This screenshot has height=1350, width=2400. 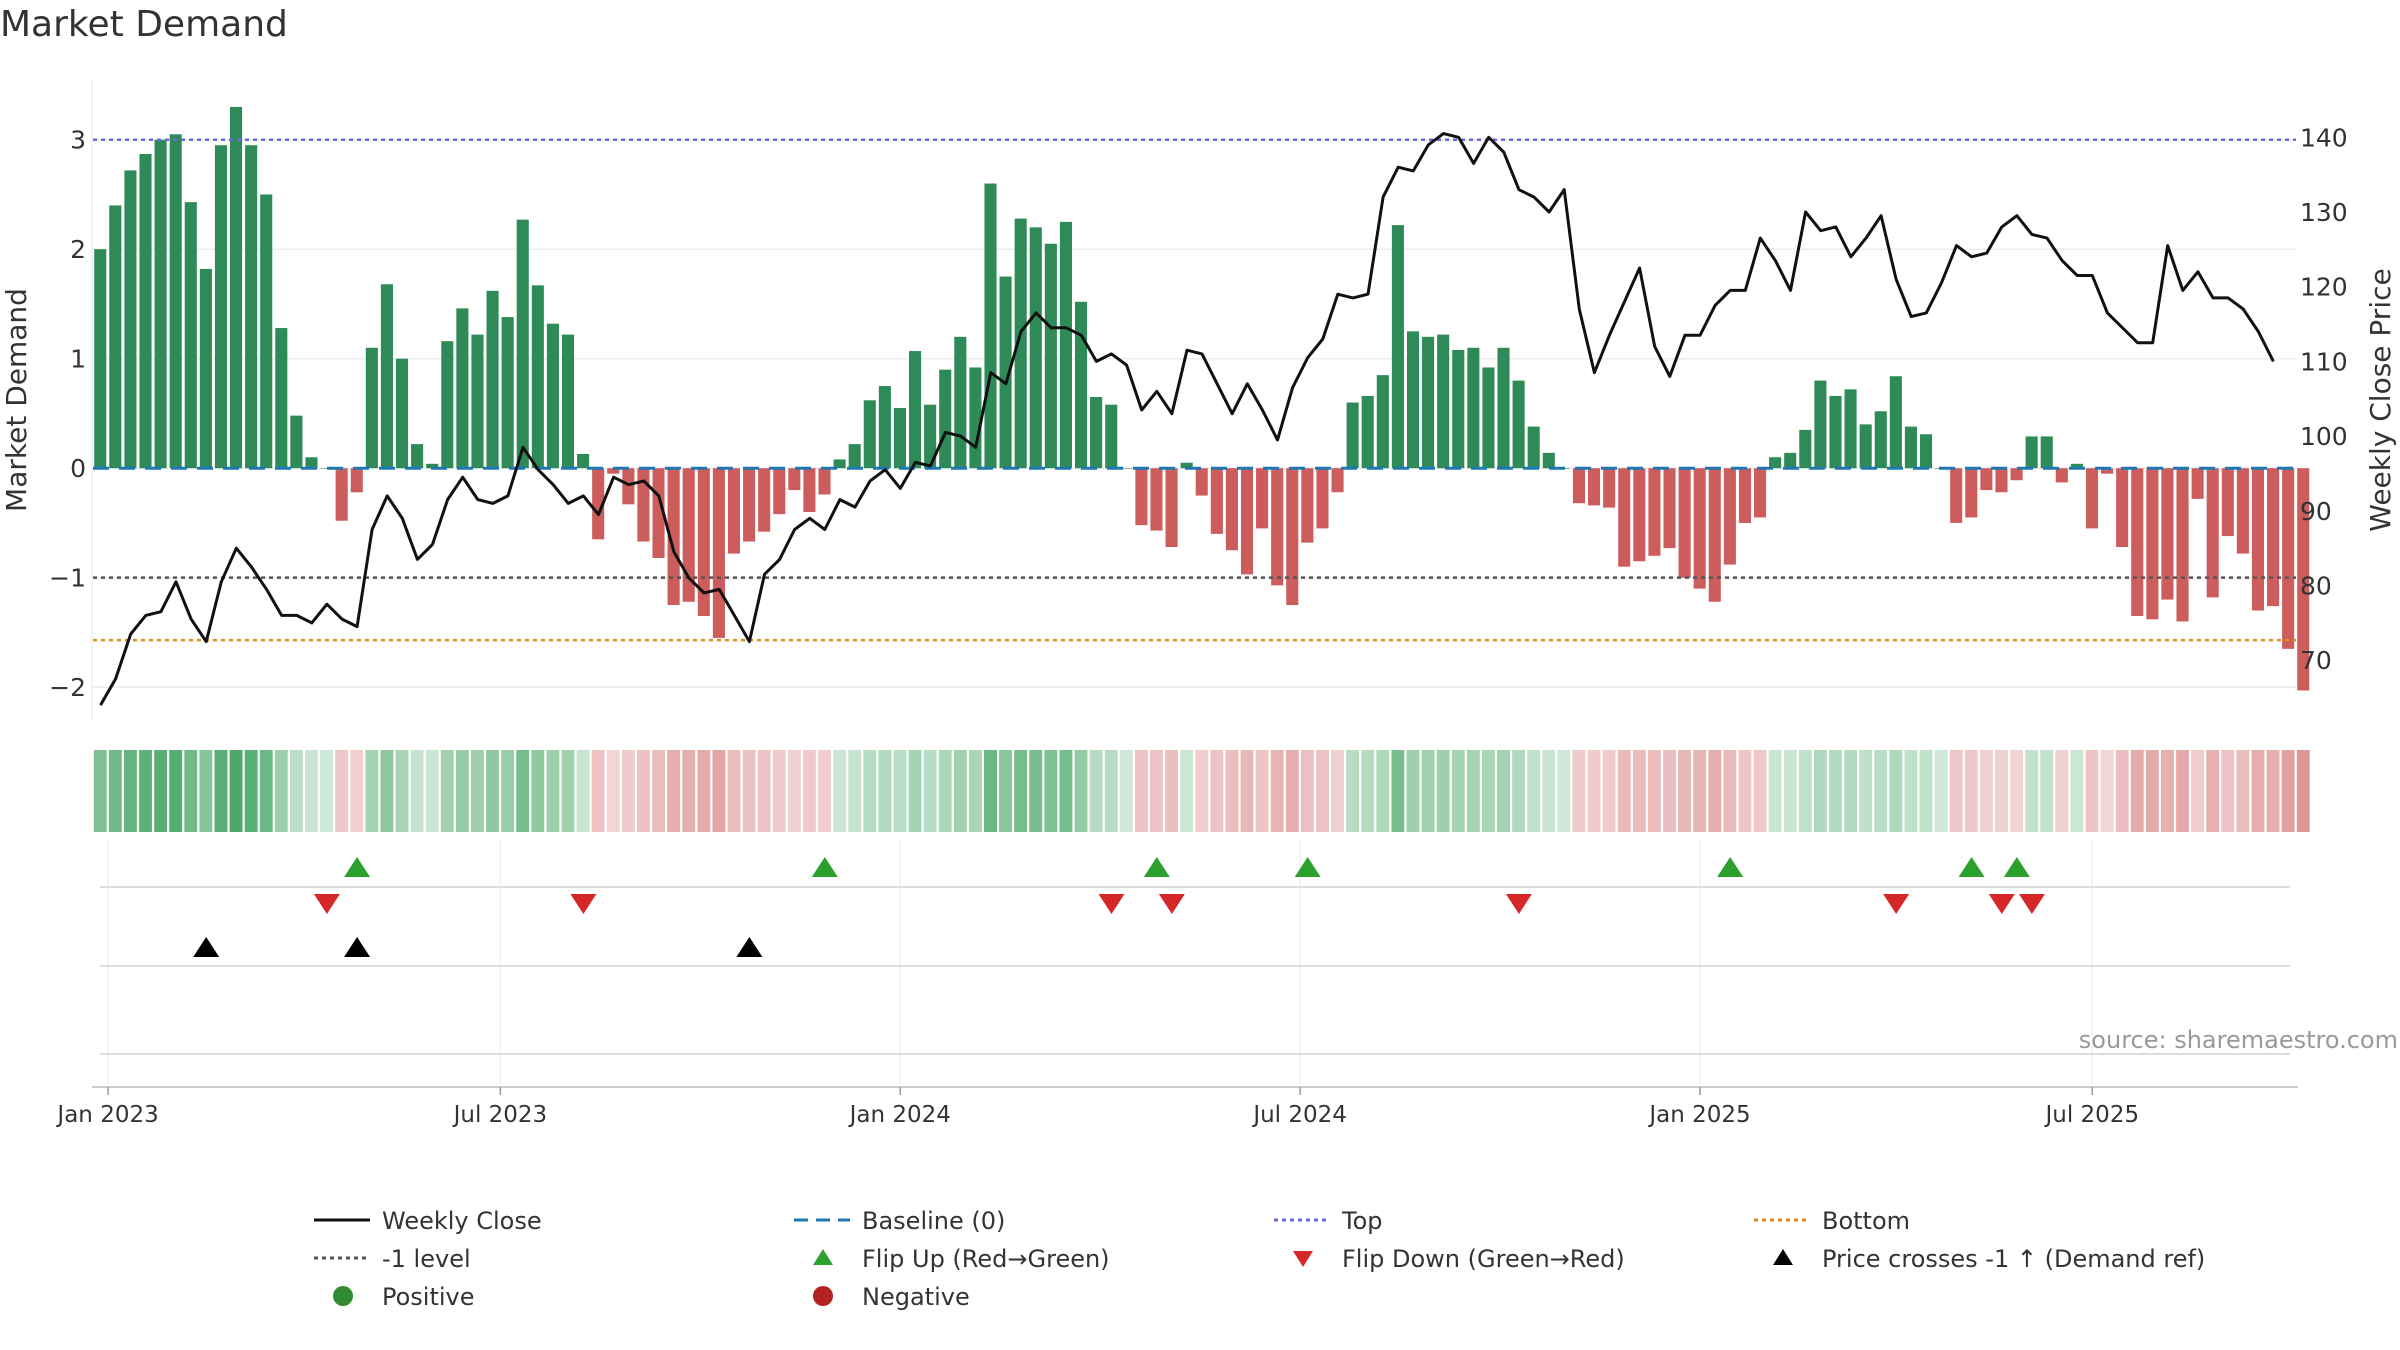 I want to click on y2-tick-label: 130, so click(x=2324, y=212).